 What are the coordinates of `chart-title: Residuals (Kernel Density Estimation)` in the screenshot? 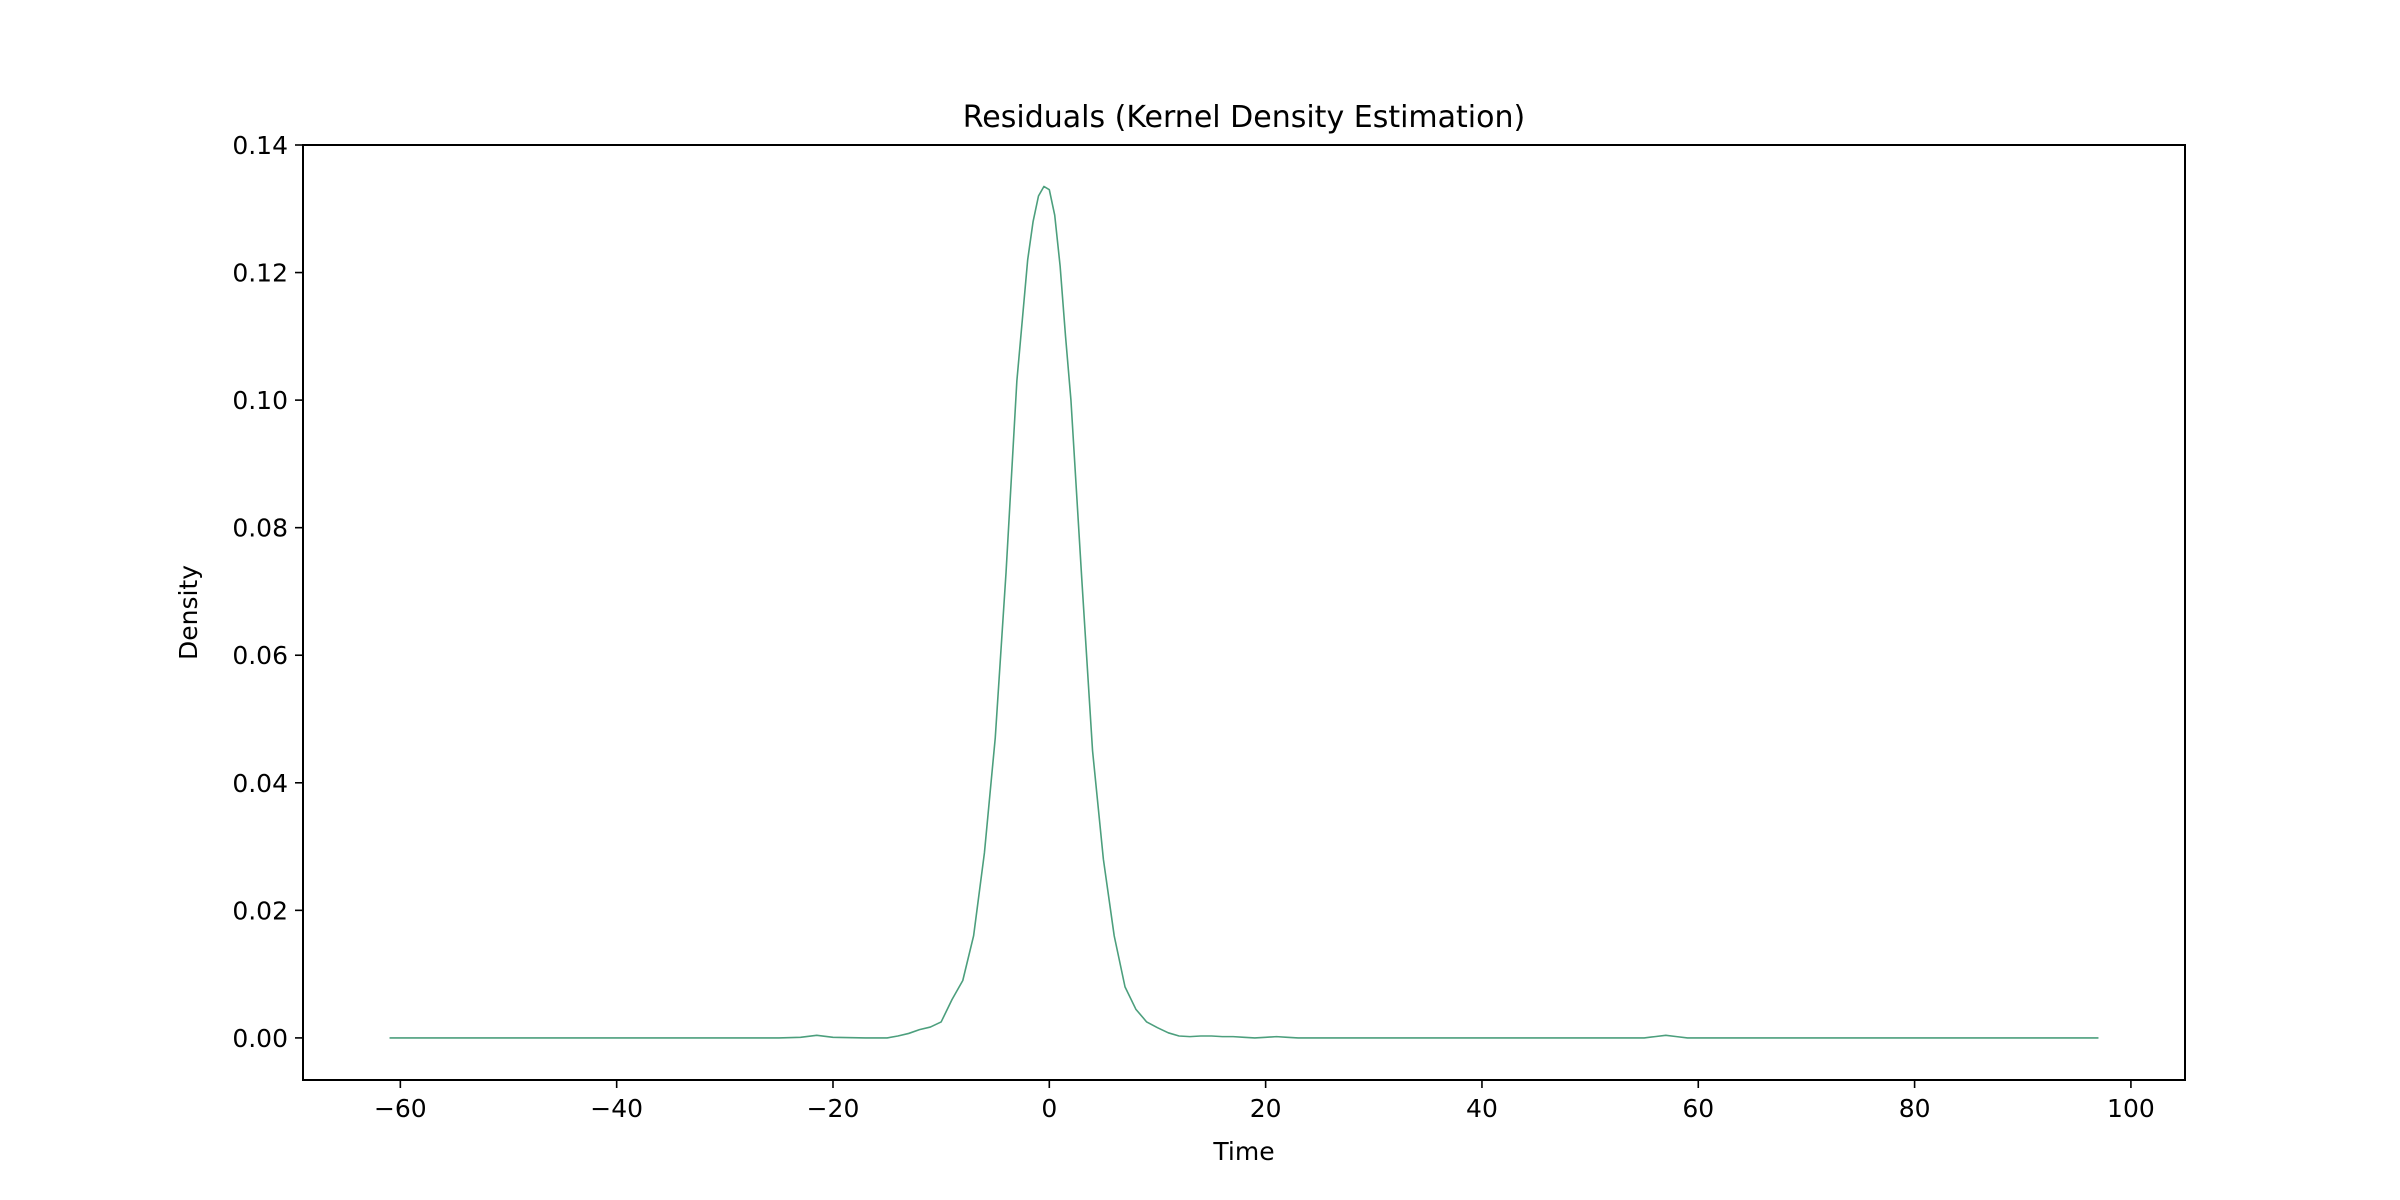 It's located at (1244, 117).